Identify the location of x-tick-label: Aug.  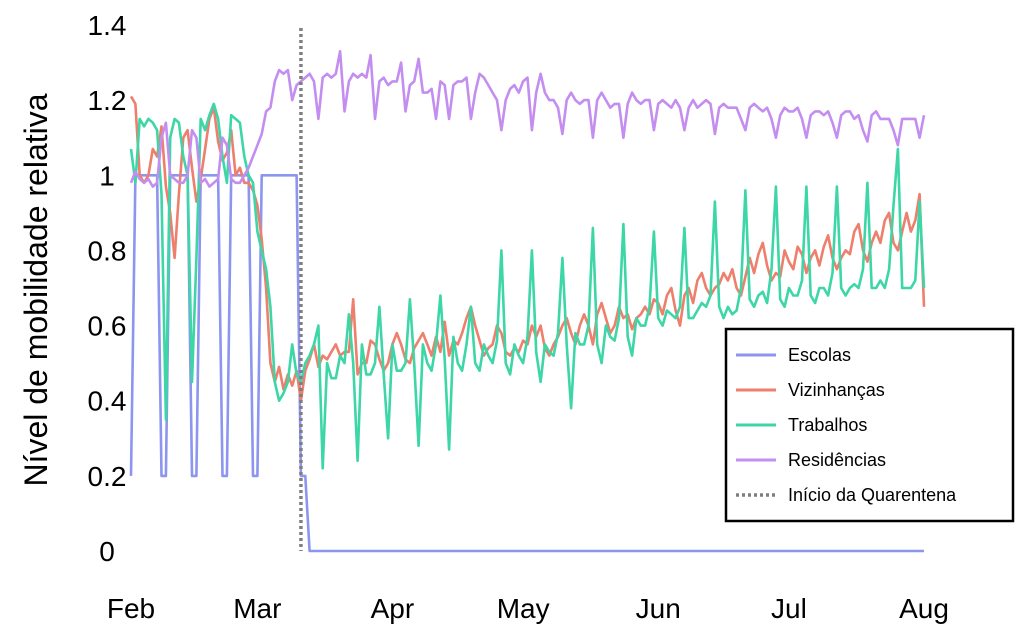
(924, 608).